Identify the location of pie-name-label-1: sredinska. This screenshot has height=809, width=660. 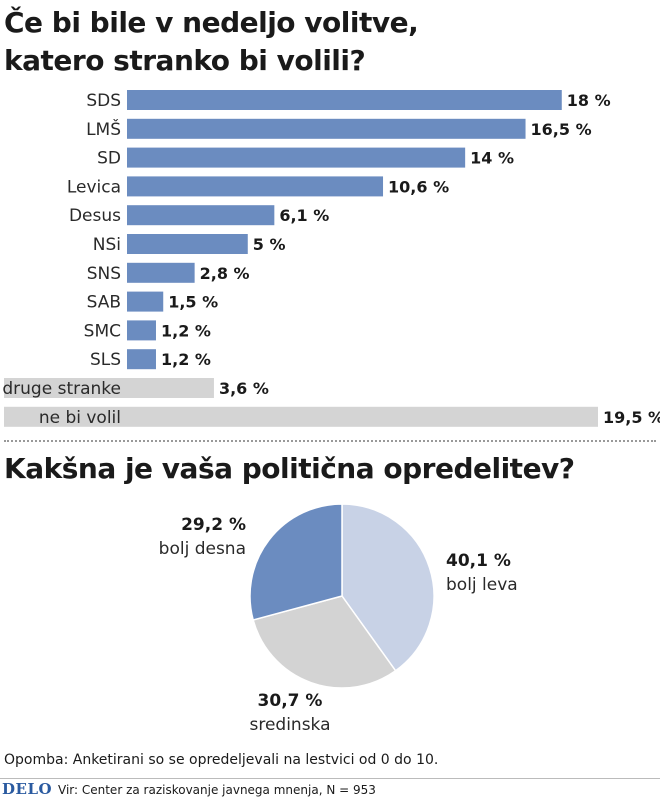
(289, 725).